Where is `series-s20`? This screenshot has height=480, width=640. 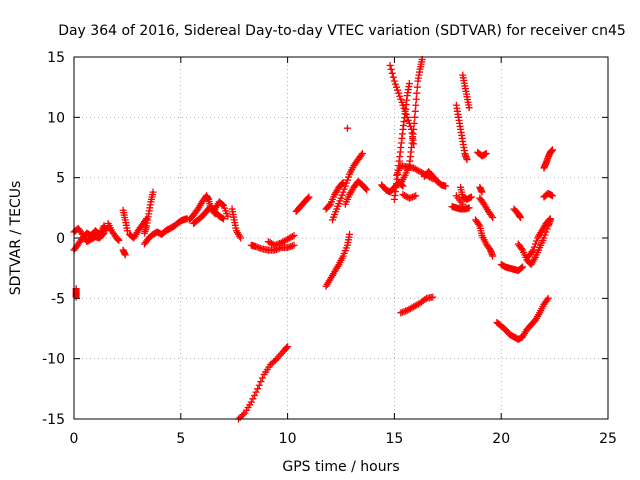
series-s20 is located at coordinates (347, 187).